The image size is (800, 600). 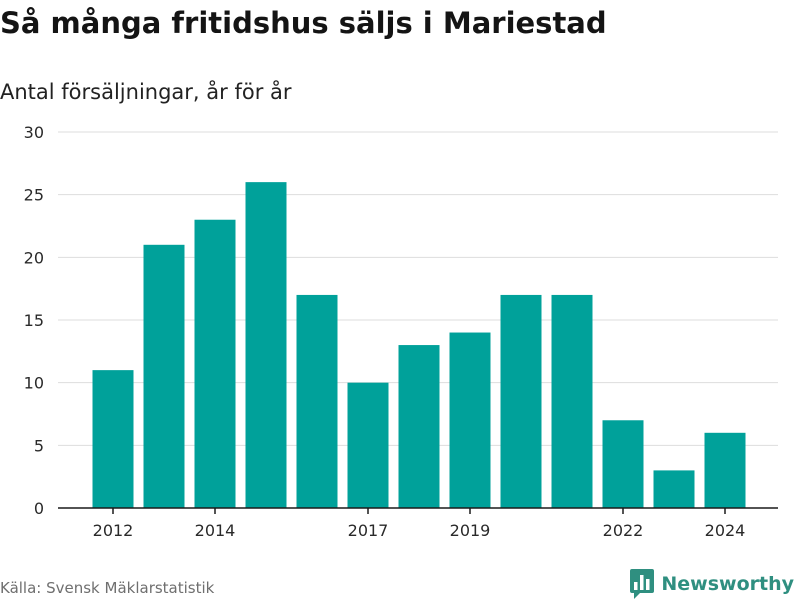 I want to click on x-tick-label: 2017, so click(x=368, y=530).